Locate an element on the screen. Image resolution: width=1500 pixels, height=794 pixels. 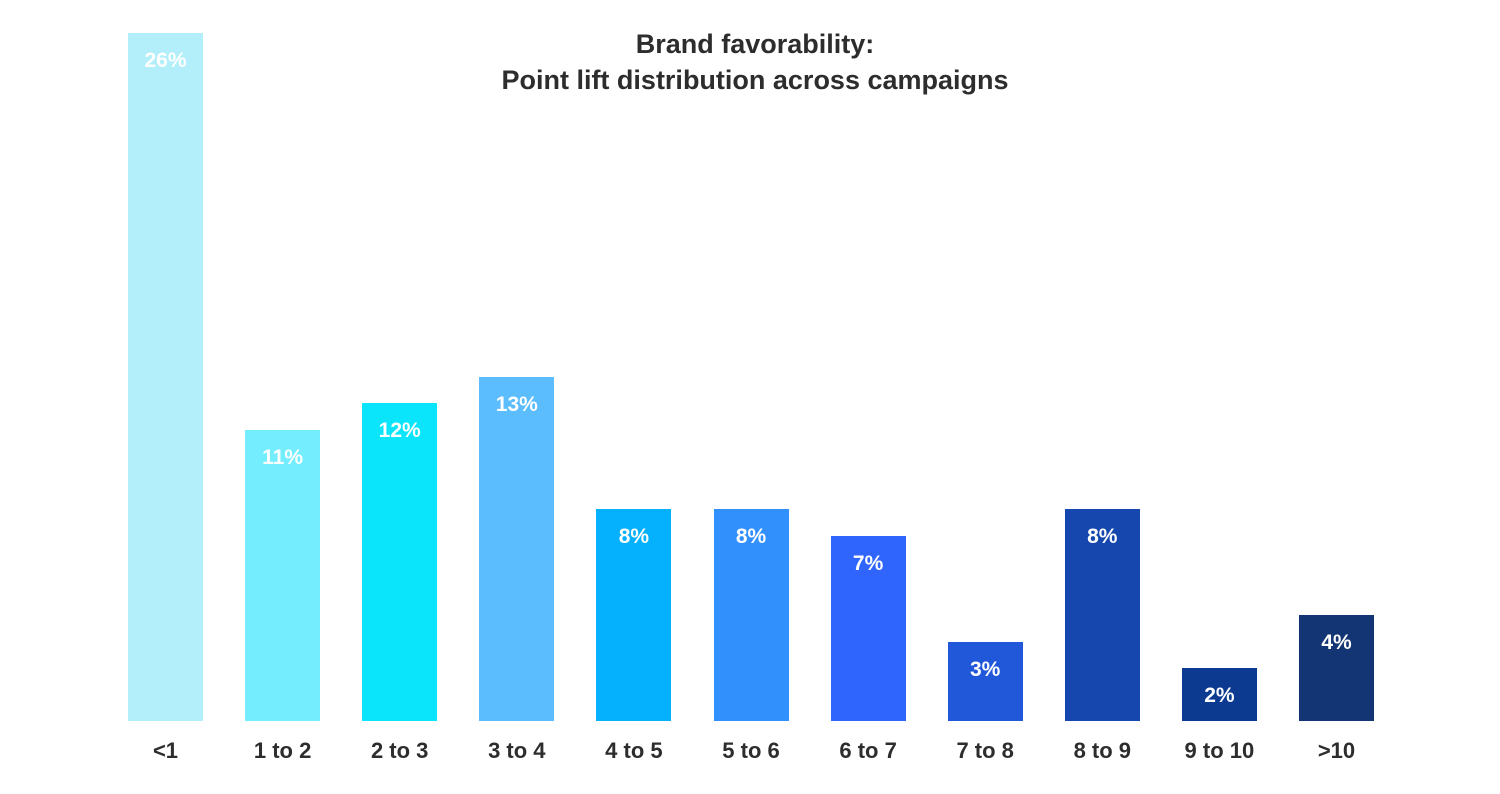
bar: 26% is located at coordinates (165, 377).